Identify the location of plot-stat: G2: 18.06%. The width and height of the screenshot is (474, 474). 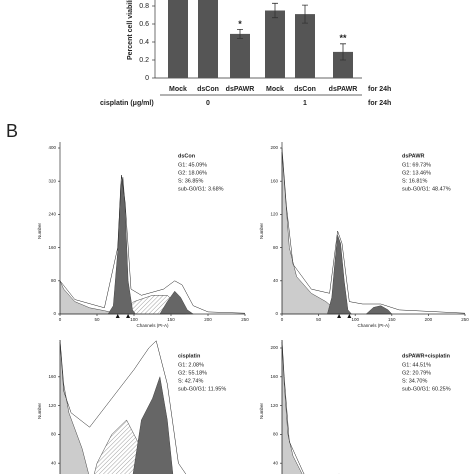
(192, 173).